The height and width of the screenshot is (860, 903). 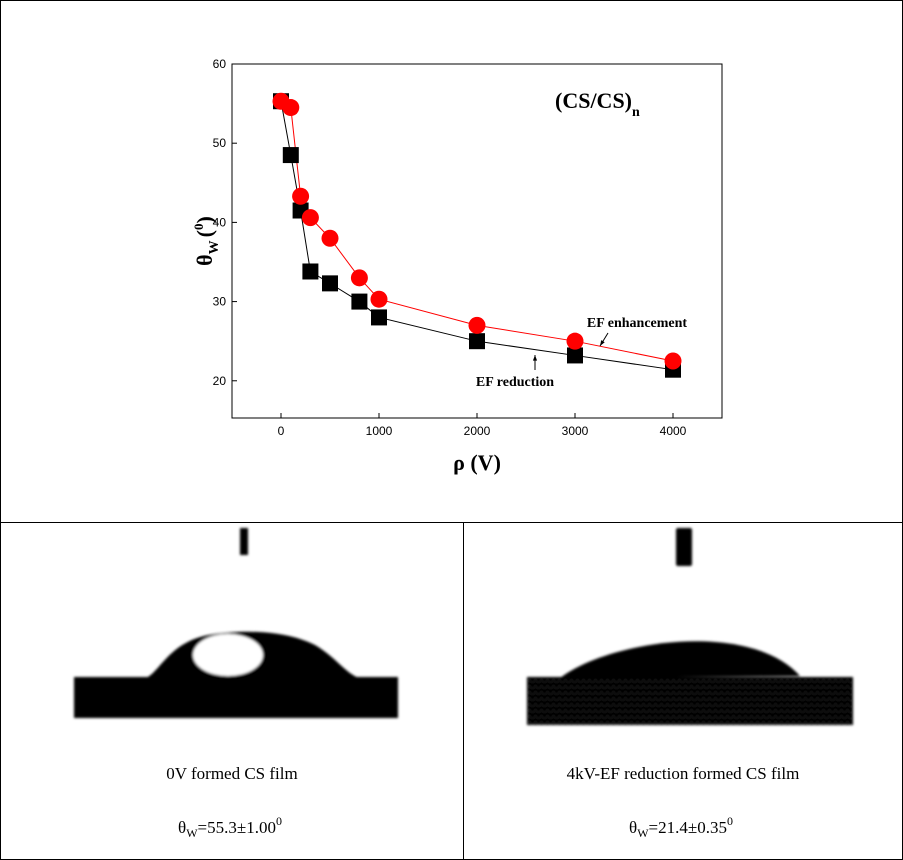 What do you see at coordinates (220, 222) in the screenshot?
I see `y-tick-label: 40` at bounding box center [220, 222].